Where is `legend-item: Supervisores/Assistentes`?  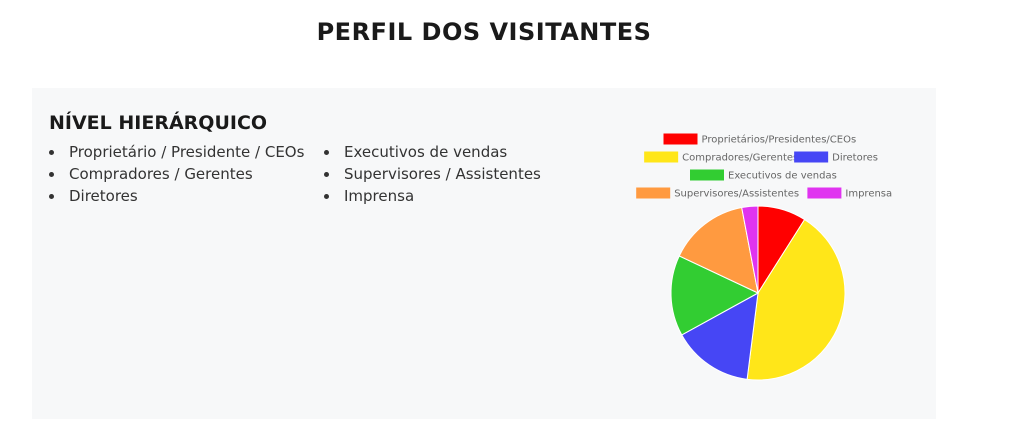 legend-item: Supervisores/Assistentes is located at coordinates (717, 193).